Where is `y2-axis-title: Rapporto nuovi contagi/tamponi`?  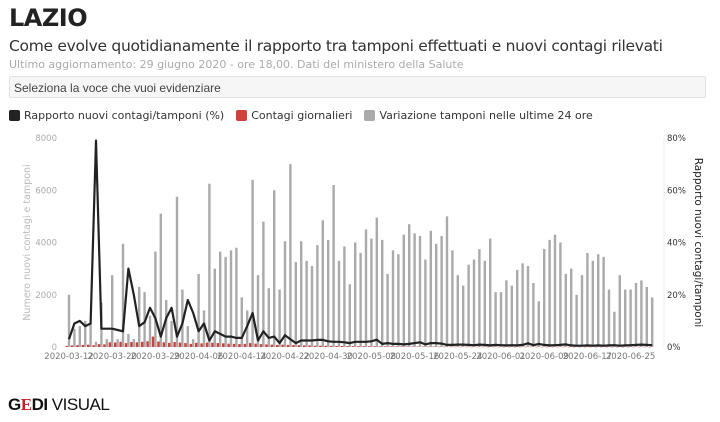
y2-axis-title: Rapporto nuovi contagi/tamponi is located at coordinates (698, 243).